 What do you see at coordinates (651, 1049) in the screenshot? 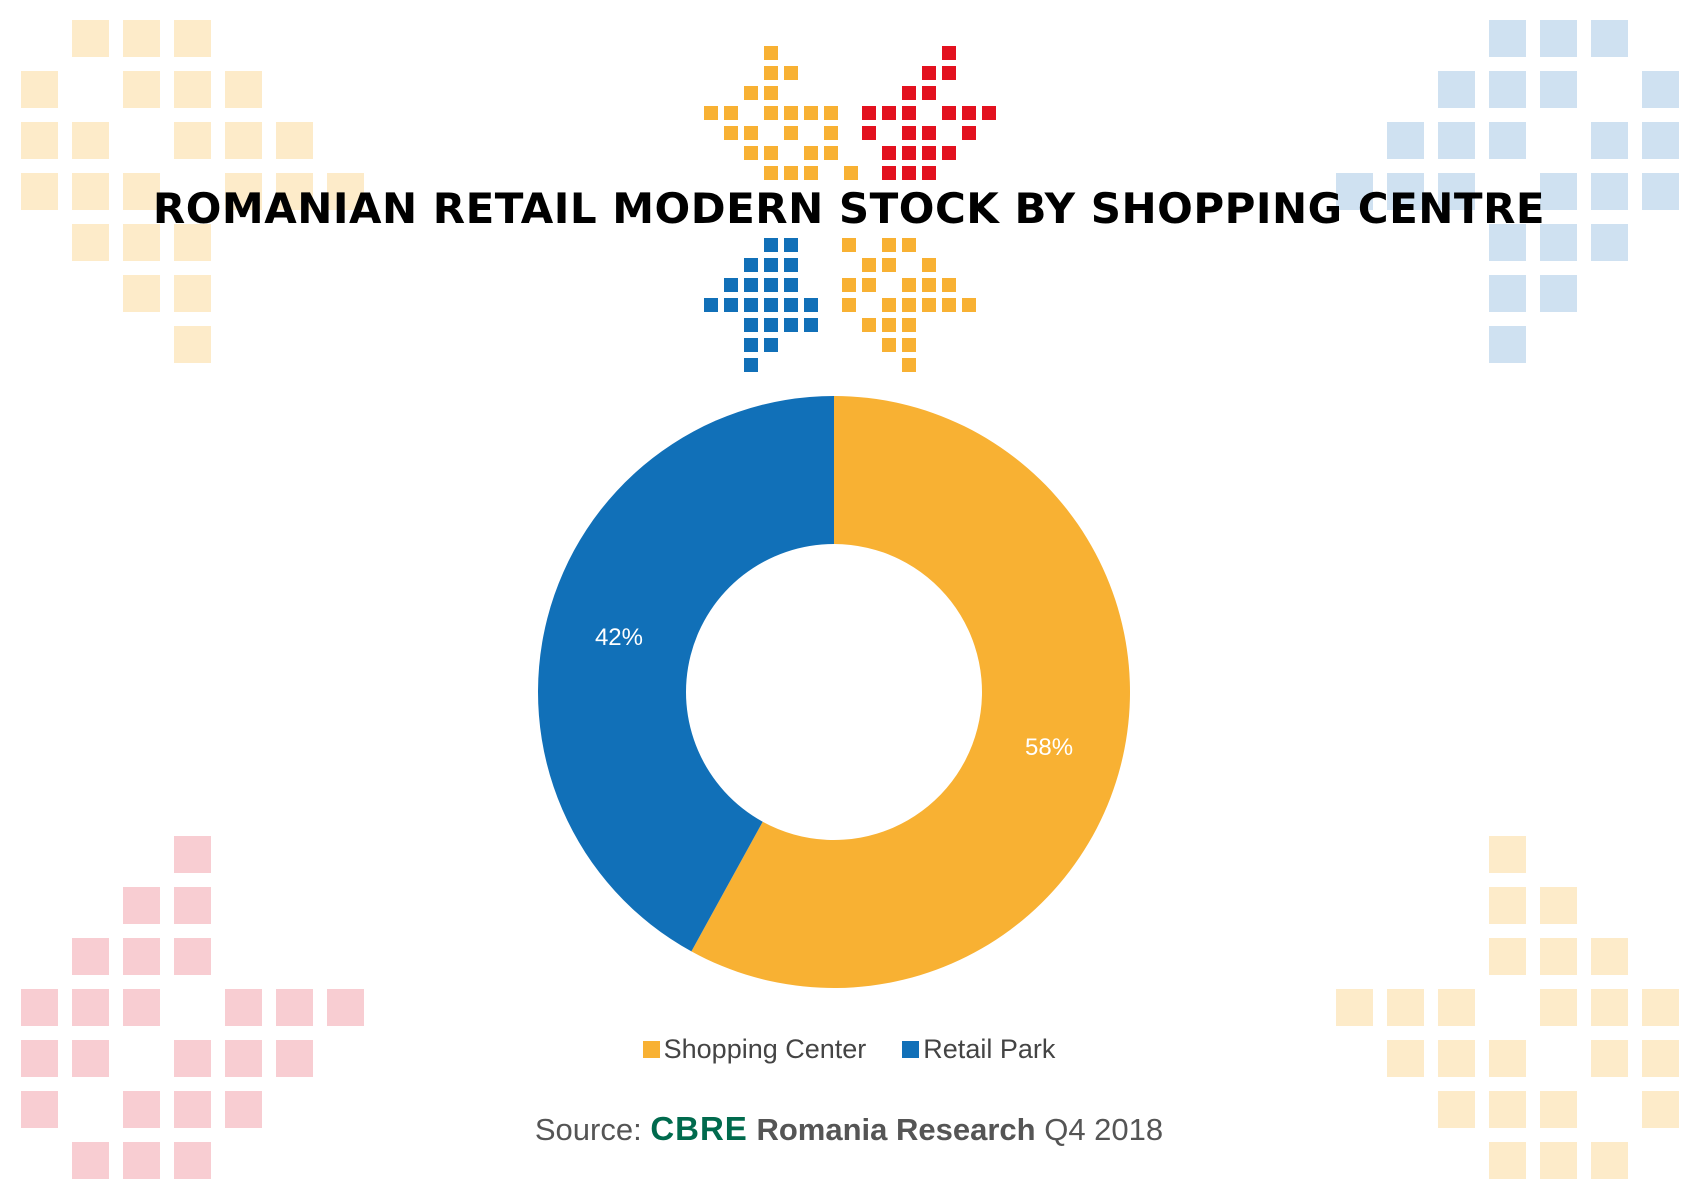
I see `legend-swatch-shopping-center` at bounding box center [651, 1049].